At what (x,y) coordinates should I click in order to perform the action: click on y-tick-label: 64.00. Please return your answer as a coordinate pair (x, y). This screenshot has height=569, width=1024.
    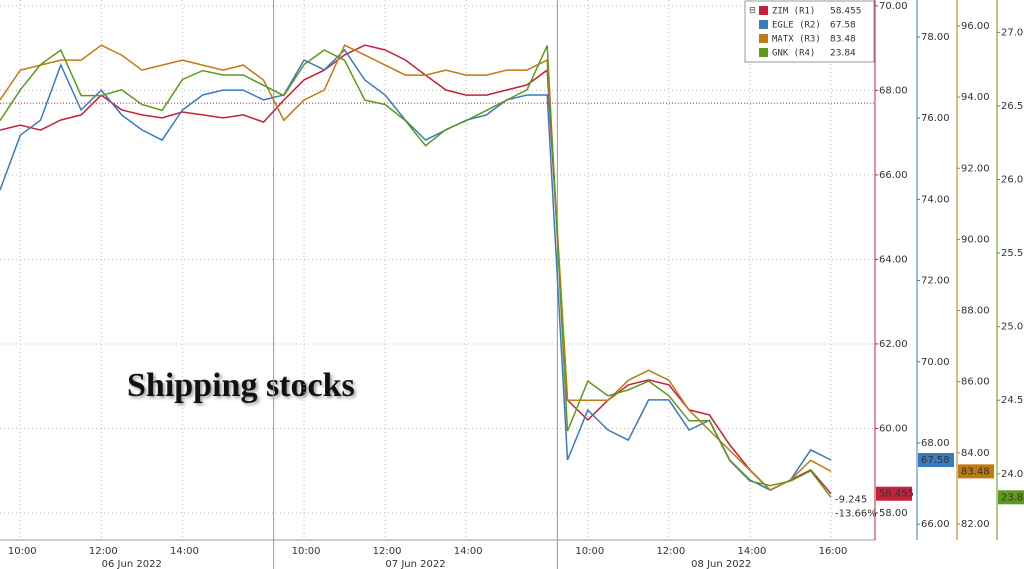
    Looking at the image, I should click on (893, 259).